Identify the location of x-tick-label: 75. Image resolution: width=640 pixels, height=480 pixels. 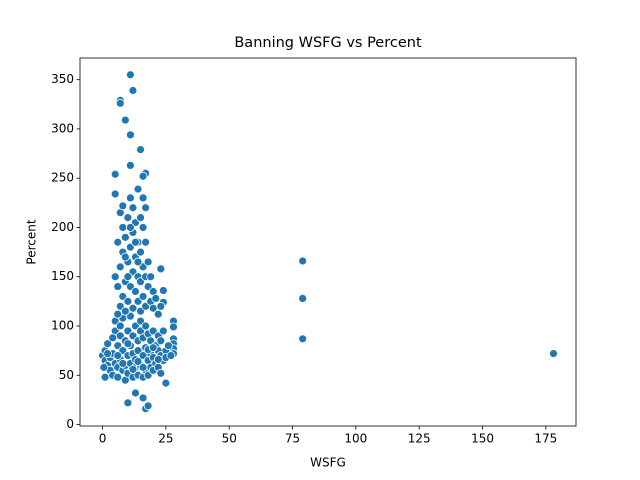
(292, 439).